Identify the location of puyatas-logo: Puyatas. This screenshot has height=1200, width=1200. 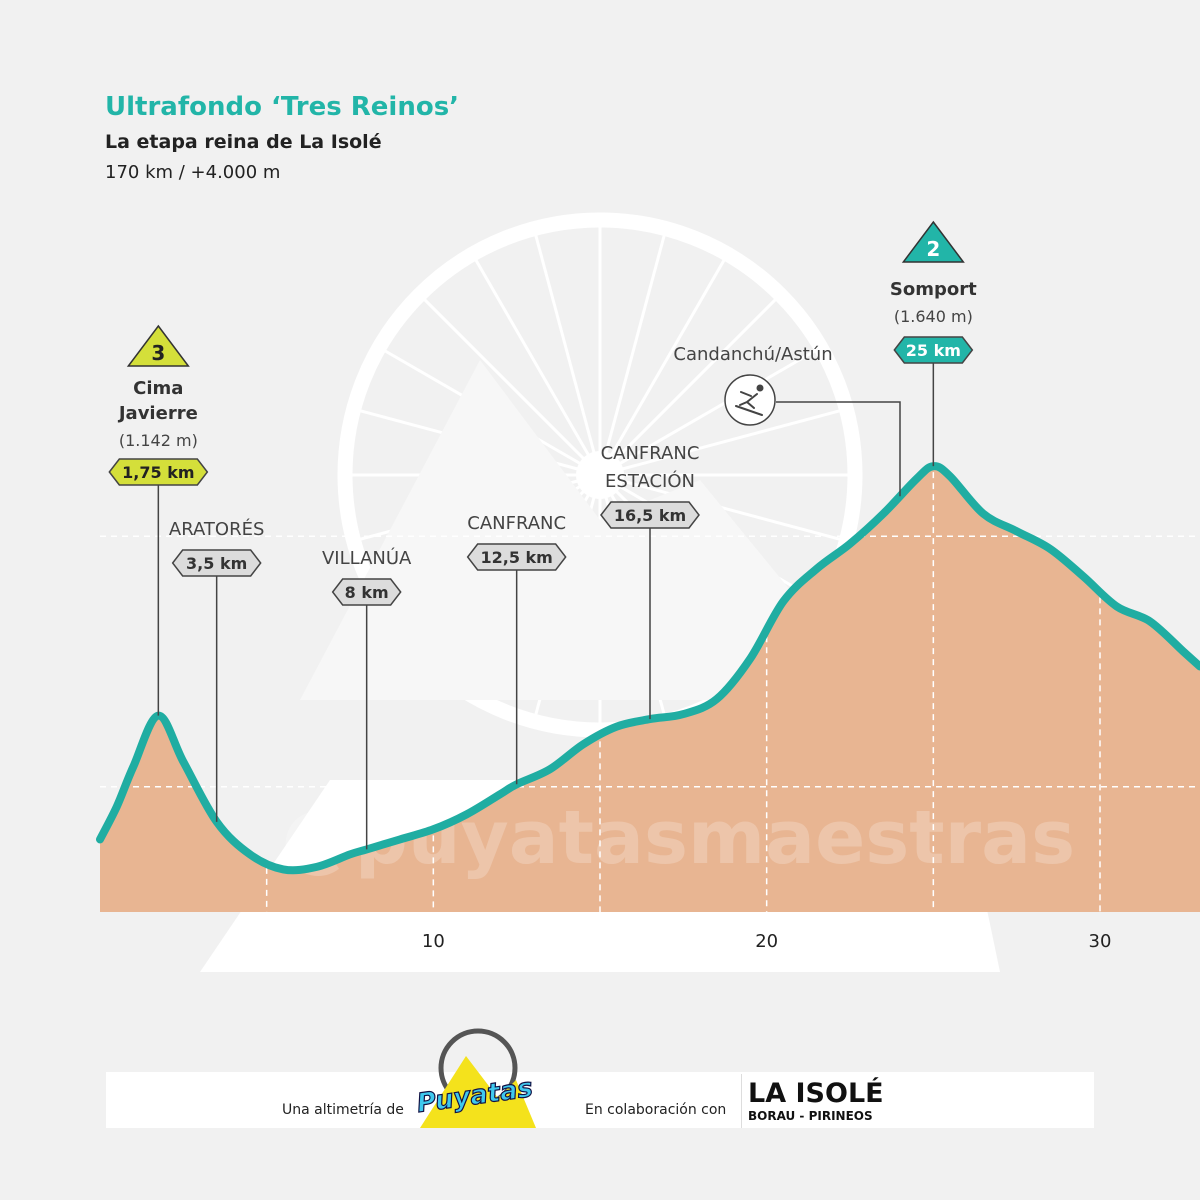
(477, 1078).